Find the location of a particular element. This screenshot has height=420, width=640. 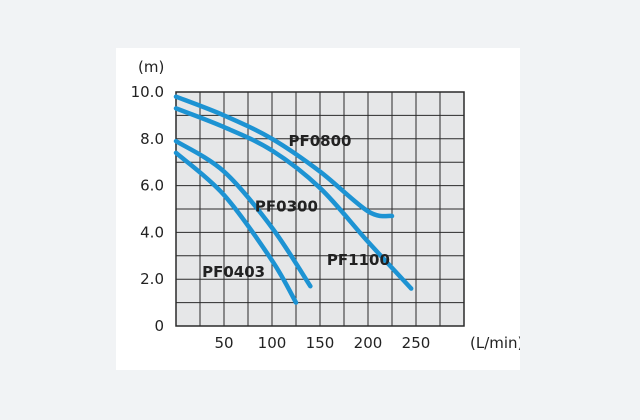

x-tick-label: 150 is located at coordinates (320, 343).